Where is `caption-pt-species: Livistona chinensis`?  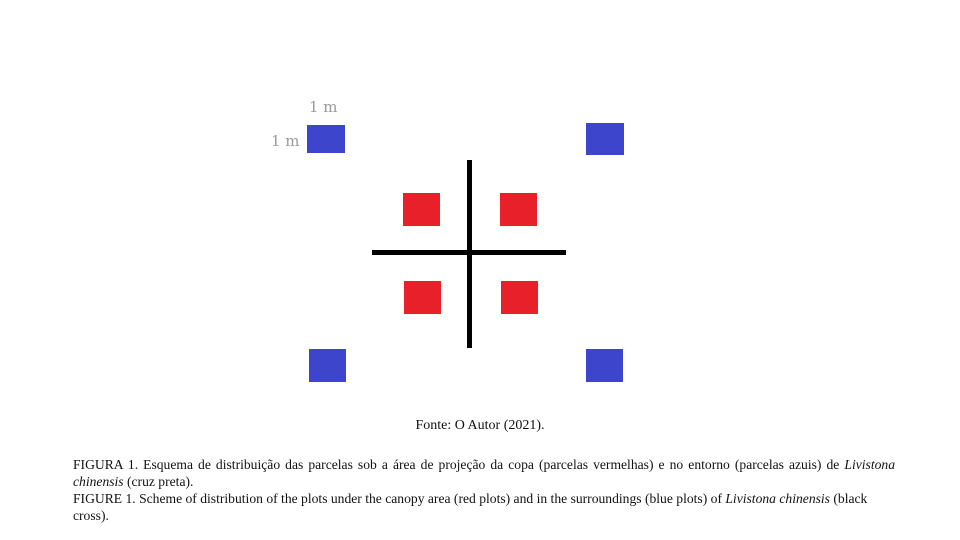 caption-pt-species: Livistona chinensis is located at coordinates (484, 473).